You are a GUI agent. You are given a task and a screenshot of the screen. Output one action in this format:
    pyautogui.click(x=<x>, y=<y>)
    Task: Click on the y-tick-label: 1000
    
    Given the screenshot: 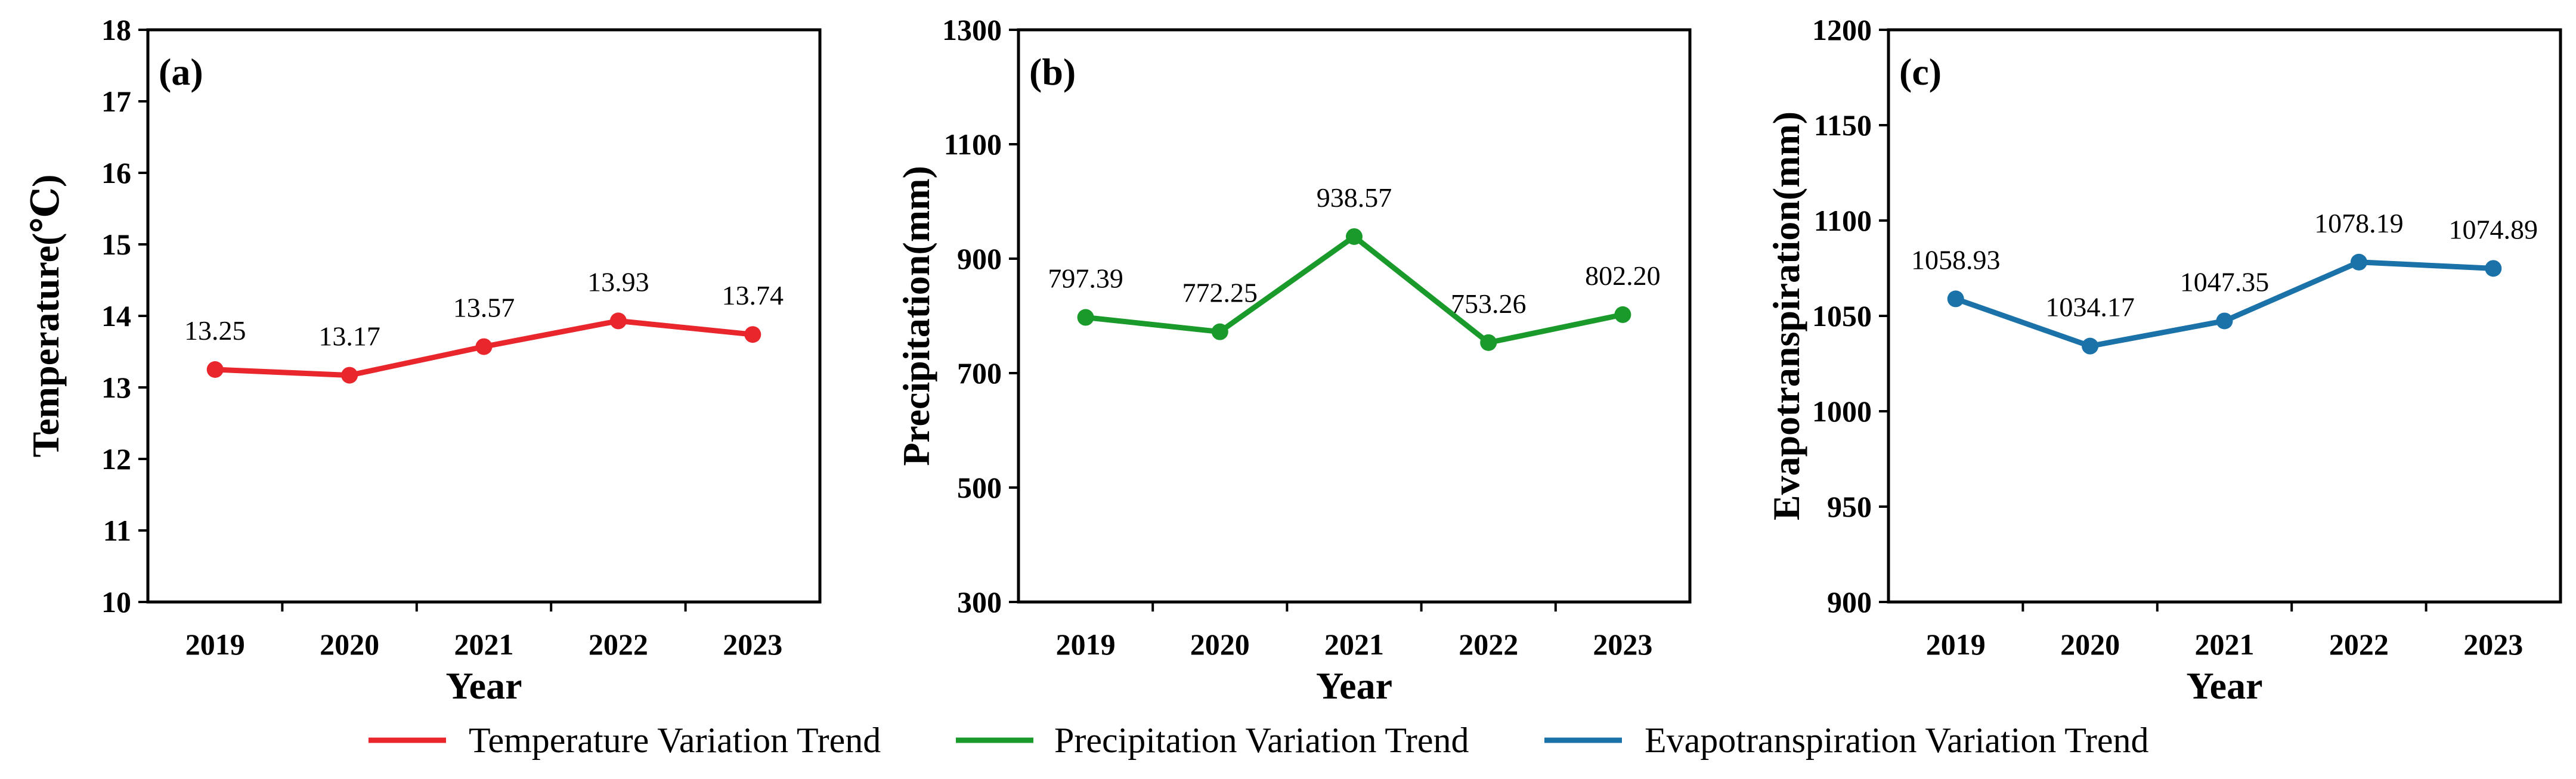 What is the action you would take?
    pyautogui.click(x=1842, y=411)
    